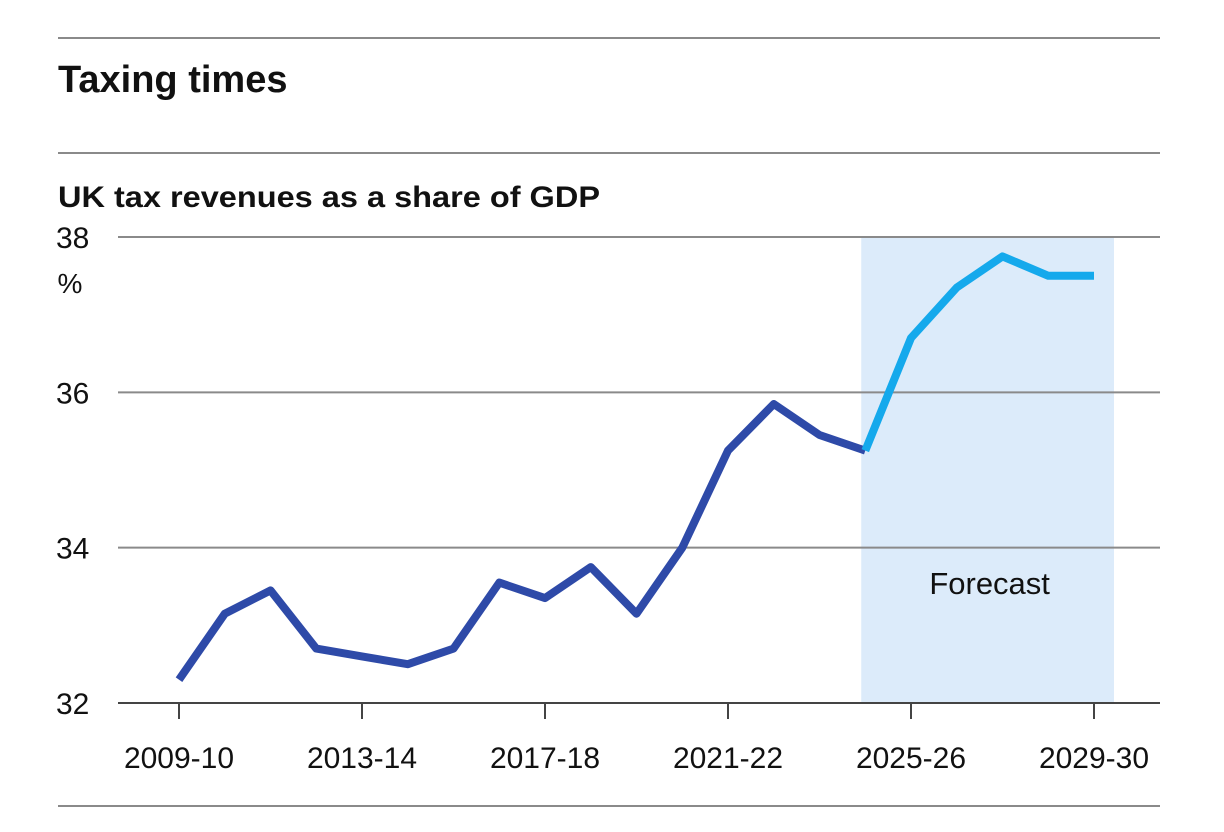 This screenshot has height=832, width=1224. What do you see at coordinates (329, 197) in the screenshot?
I see `chart-subtitle: UK tax revenues as a share of GDP` at bounding box center [329, 197].